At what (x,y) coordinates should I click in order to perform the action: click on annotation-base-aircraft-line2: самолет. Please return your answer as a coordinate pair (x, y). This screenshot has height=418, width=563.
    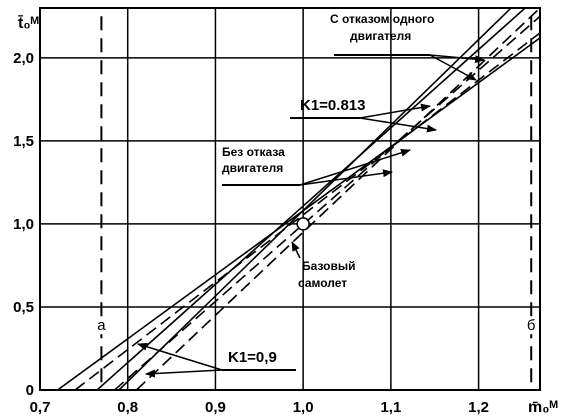
    Looking at the image, I should click on (322, 283).